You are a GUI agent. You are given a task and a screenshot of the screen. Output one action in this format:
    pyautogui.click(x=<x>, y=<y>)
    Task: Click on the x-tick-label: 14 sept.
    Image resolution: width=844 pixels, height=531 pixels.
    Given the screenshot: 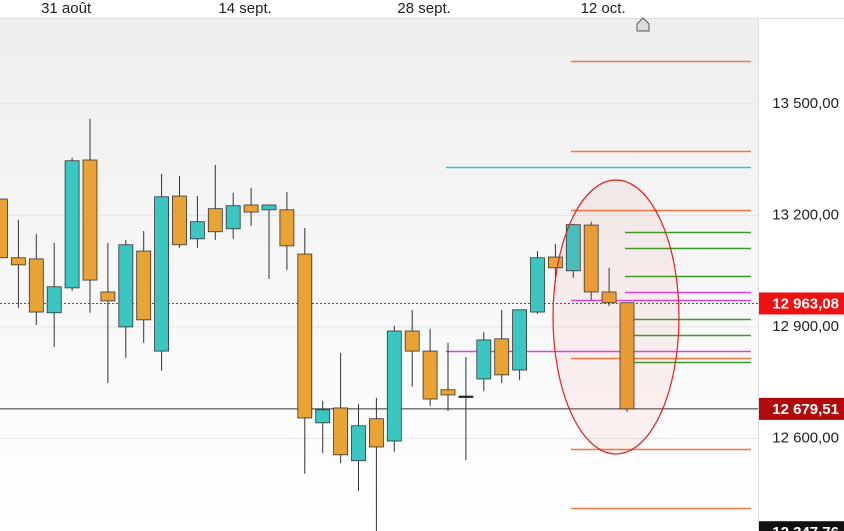 What is the action you would take?
    pyautogui.click(x=244, y=8)
    